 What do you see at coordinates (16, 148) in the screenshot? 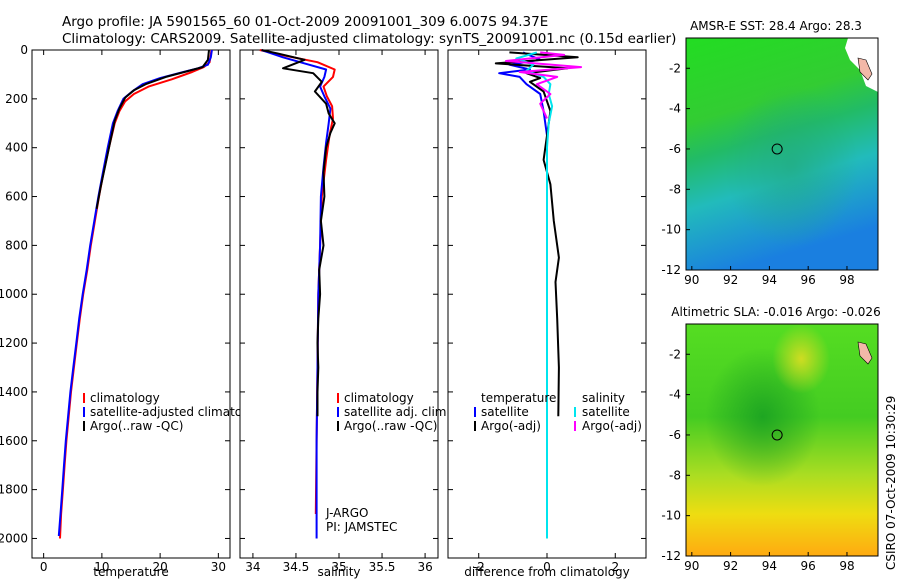
I see `y-tick-label: 400` at bounding box center [16, 148].